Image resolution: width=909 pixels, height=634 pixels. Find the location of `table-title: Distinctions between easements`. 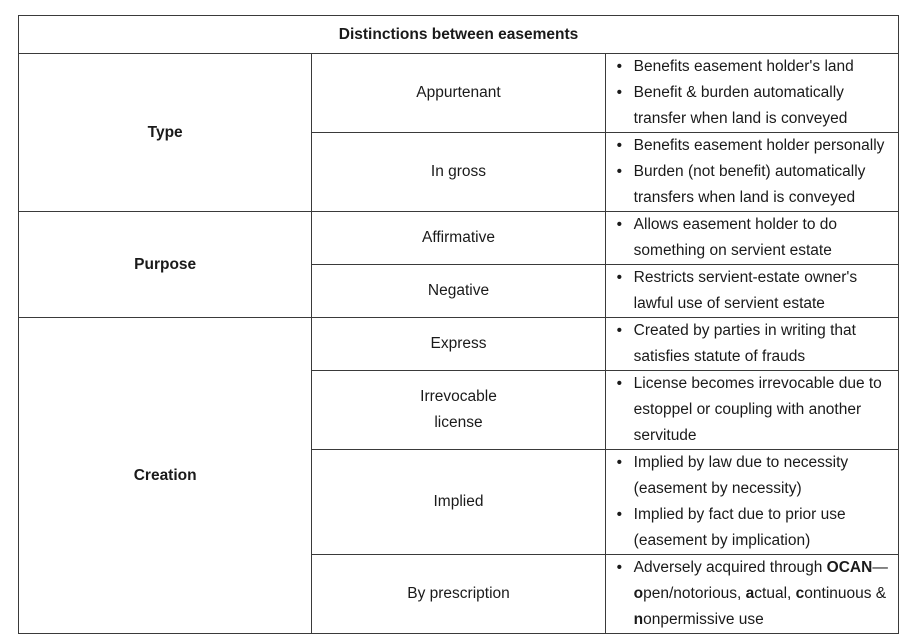

table-title: Distinctions between easements is located at coordinates (458, 34).